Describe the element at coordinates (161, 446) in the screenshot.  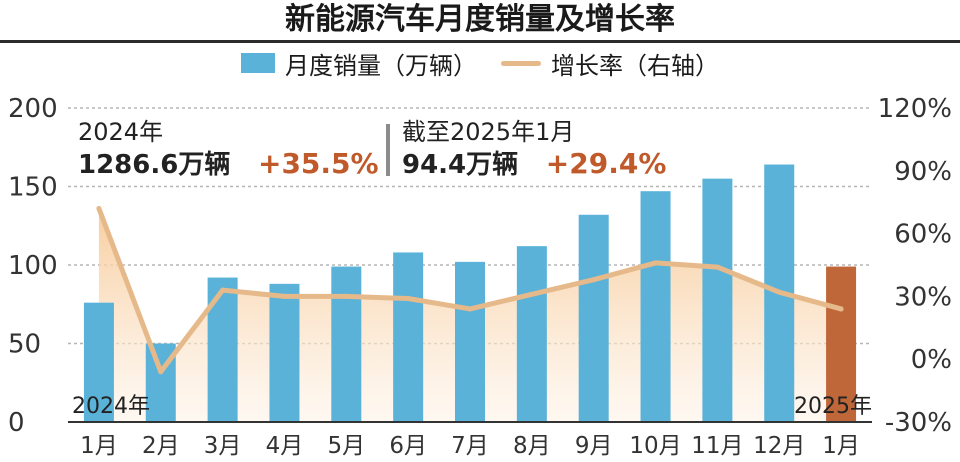
I see `x-tick-label: 2月` at that location.